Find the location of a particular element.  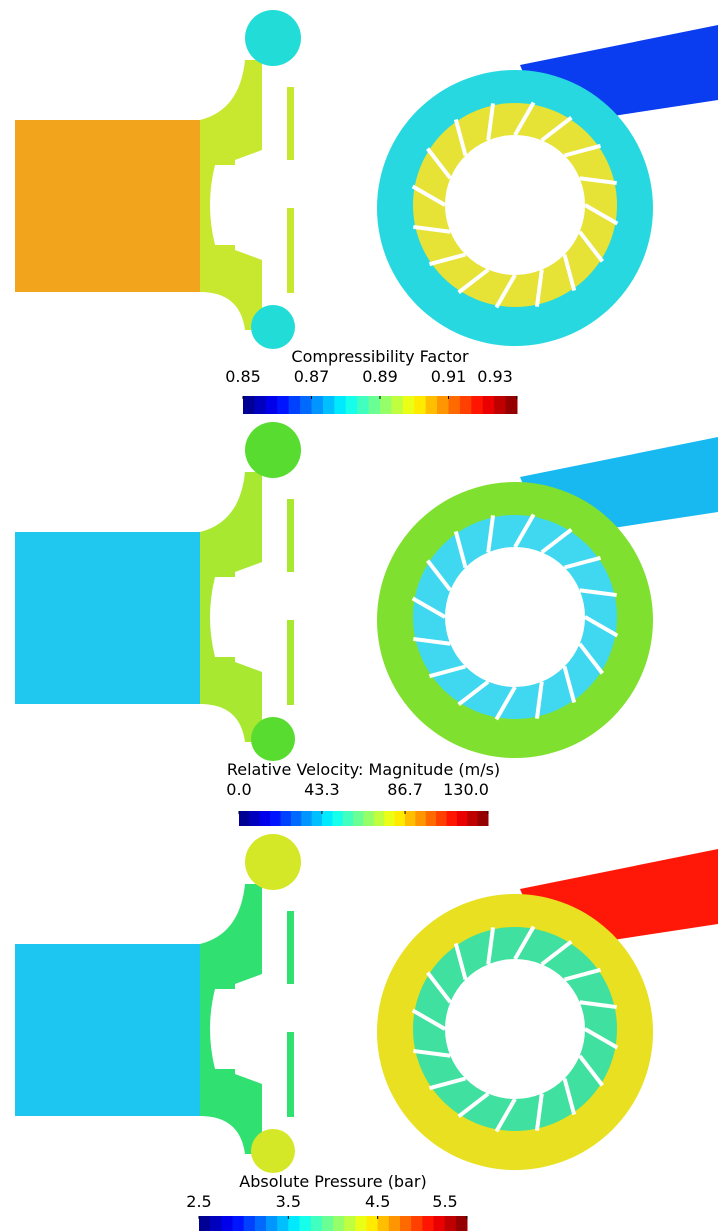

colorbar-title: Relative Velocity: Magnitude (m/s) is located at coordinates (363, 769).